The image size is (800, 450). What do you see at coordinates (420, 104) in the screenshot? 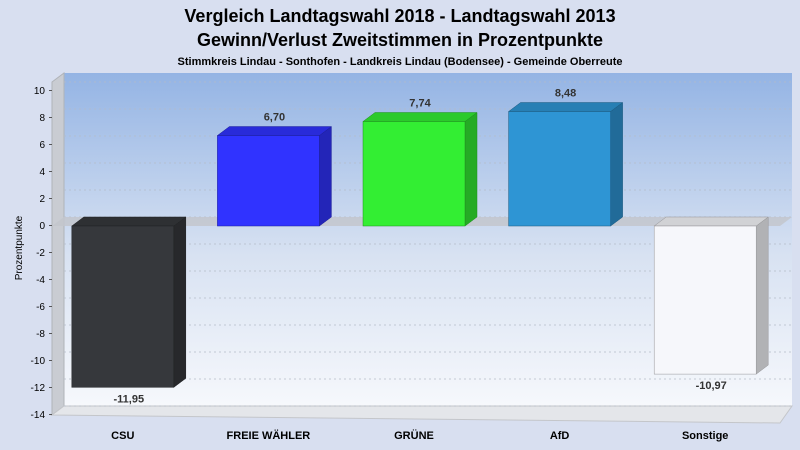
I see `data-label: 7,74` at bounding box center [420, 104].